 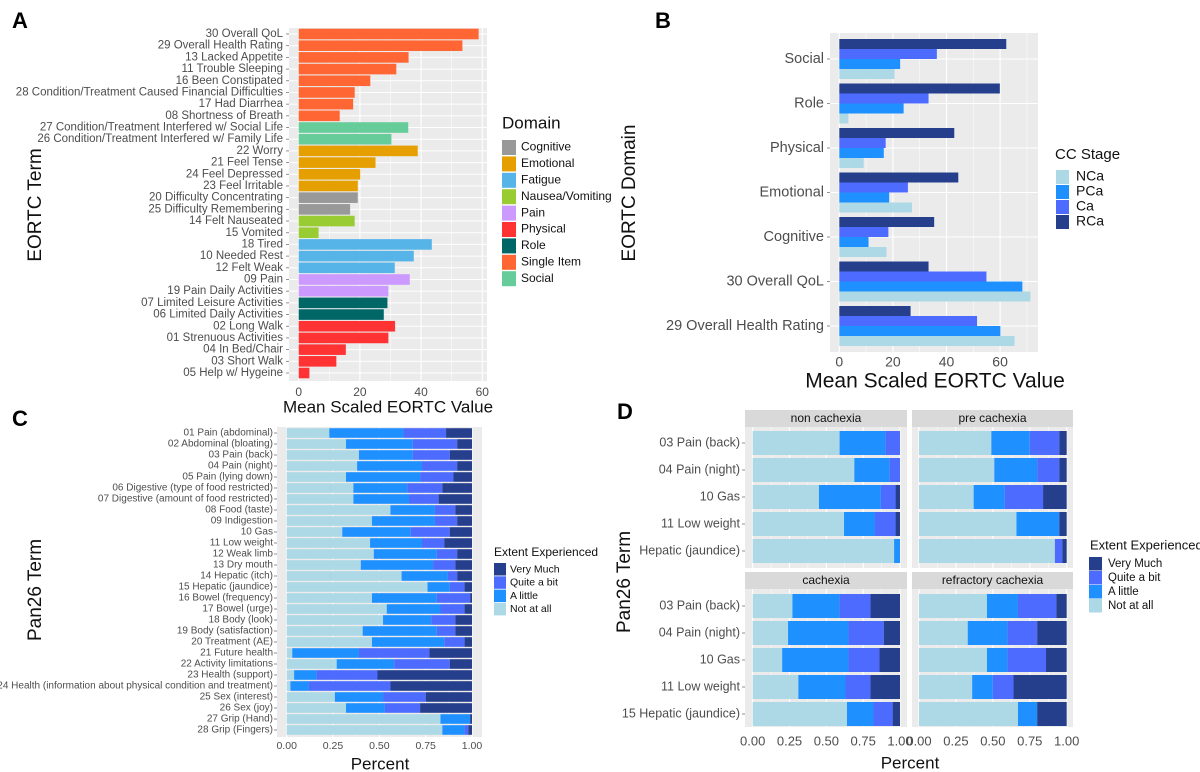 What do you see at coordinates (699, 605) in the screenshot?
I see `category-label-d: 03 Pain (back)` at bounding box center [699, 605].